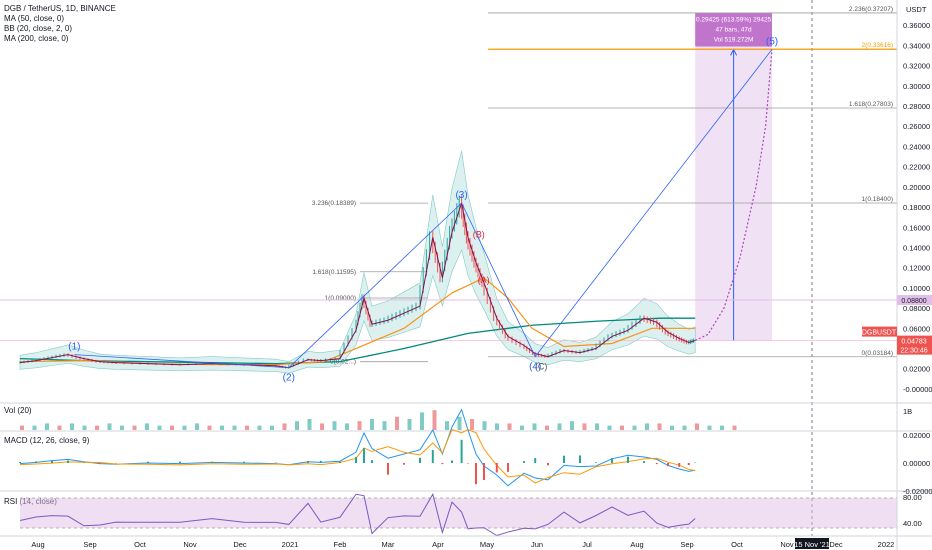  Describe the element at coordinates (36, 38) in the screenshot. I see `ma200-legend: MA (200, close, 0)` at that location.